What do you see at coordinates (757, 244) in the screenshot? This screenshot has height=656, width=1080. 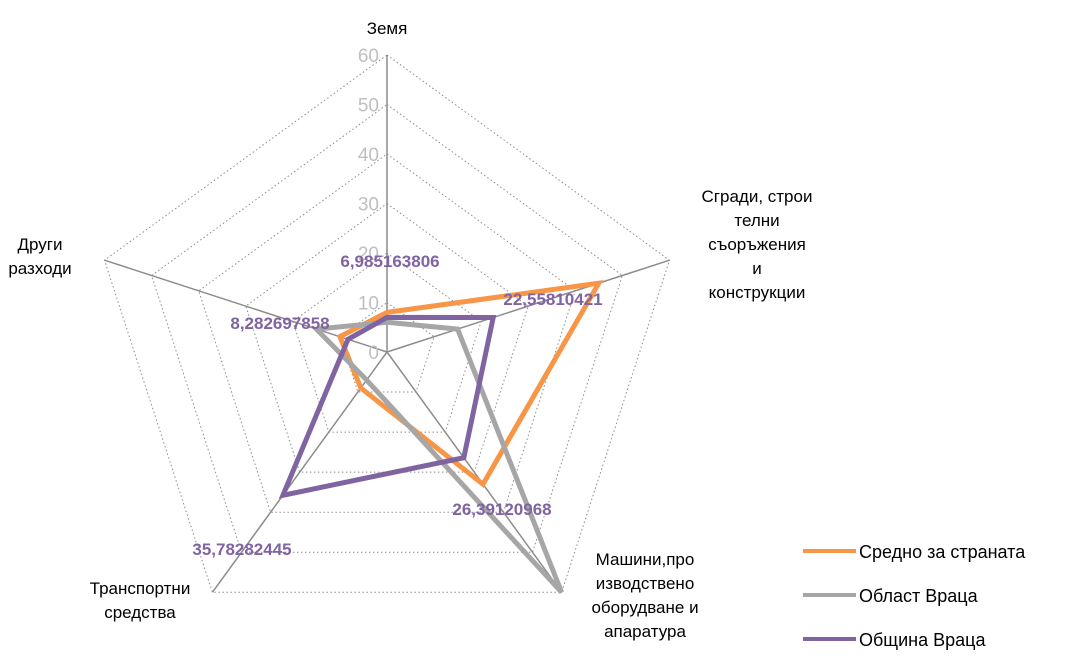 I see `category-label-1: Сгради, строи телни съоръжения и конструкции` at bounding box center [757, 244].